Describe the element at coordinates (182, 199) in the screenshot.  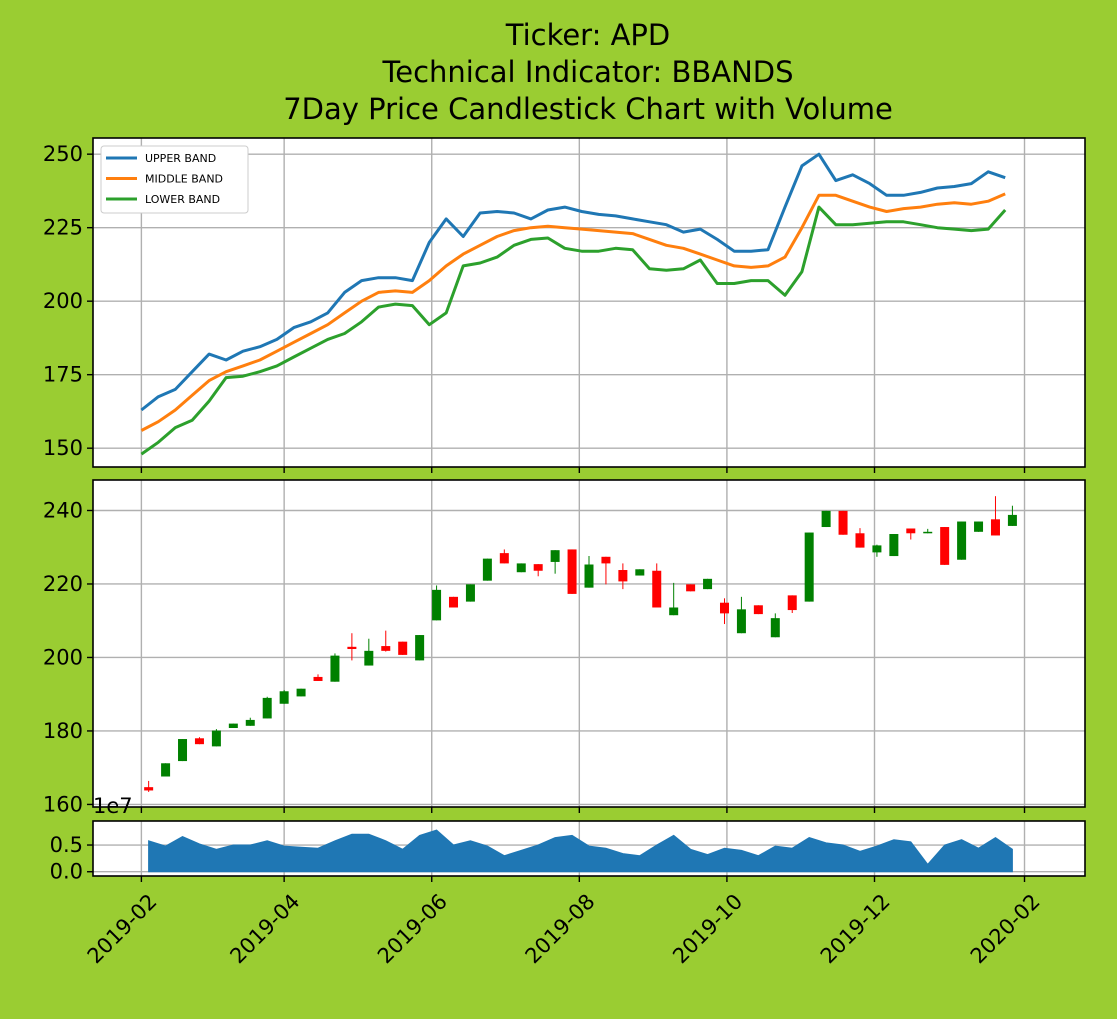
I see `legend-label: LOWER BAND` at that location.